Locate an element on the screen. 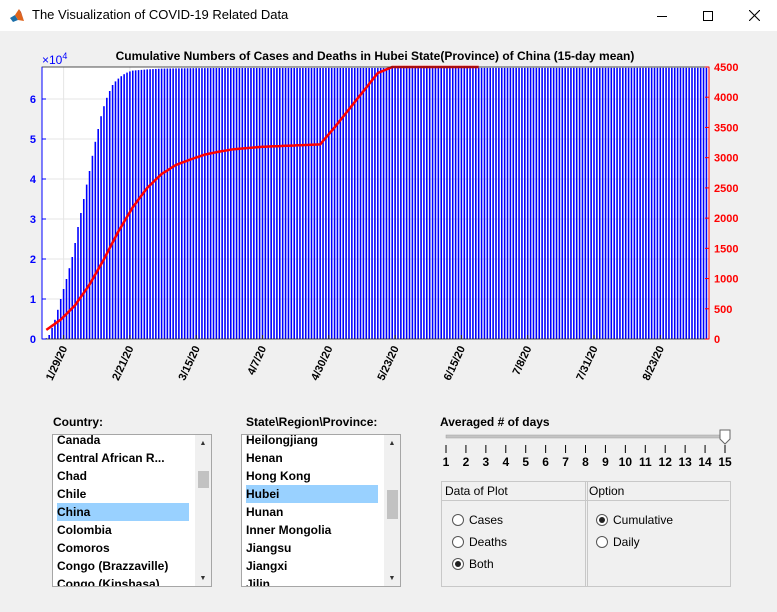  country-scrollbar: ▲ ▼ is located at coordinates (203, 510).